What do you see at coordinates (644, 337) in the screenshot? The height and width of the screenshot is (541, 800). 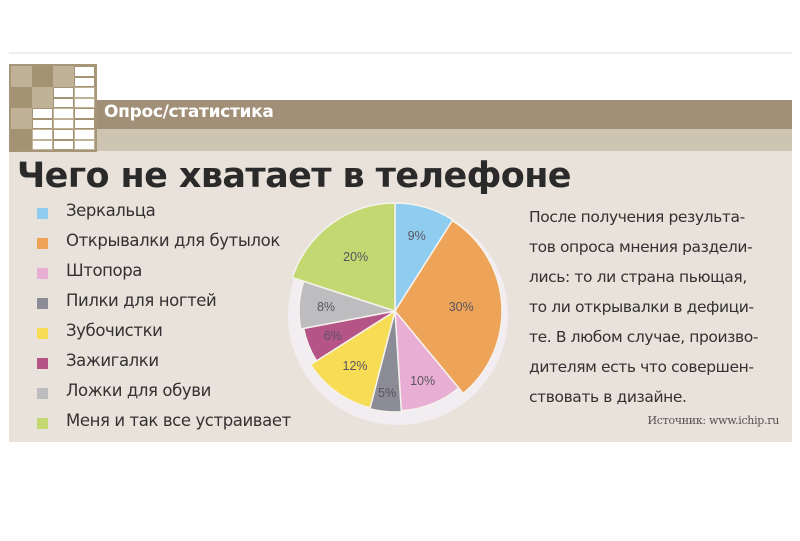 I see `commentary-line: те. В любом случае, произво-` at bounding box center [644, 337].